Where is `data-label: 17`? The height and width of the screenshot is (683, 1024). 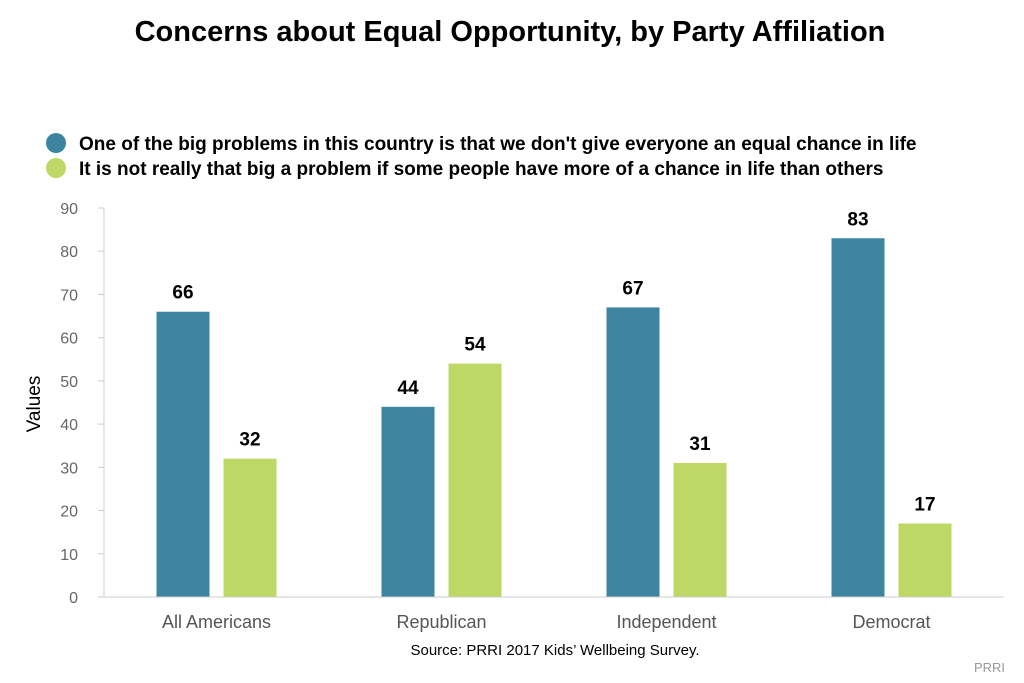
data-label: 17 is located at coordinates (924, 505).